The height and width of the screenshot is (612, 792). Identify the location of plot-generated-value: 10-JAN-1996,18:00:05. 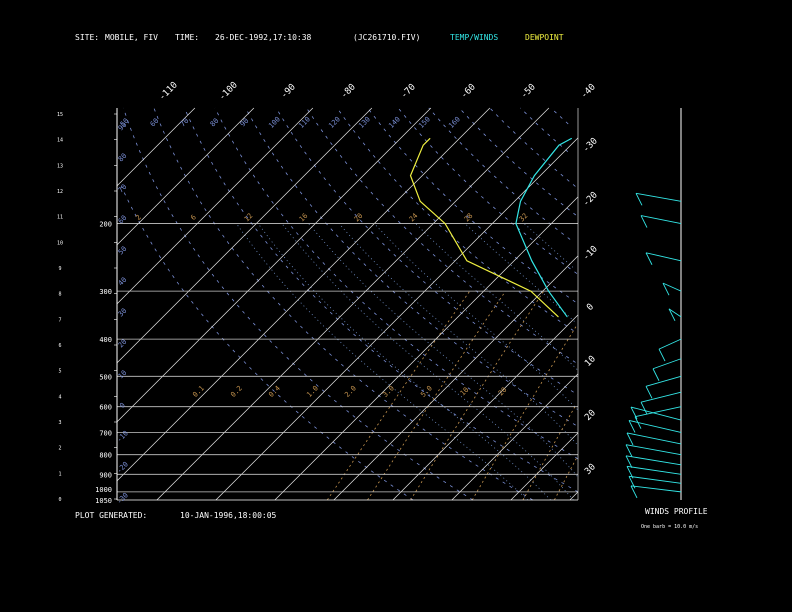
(228, 515).